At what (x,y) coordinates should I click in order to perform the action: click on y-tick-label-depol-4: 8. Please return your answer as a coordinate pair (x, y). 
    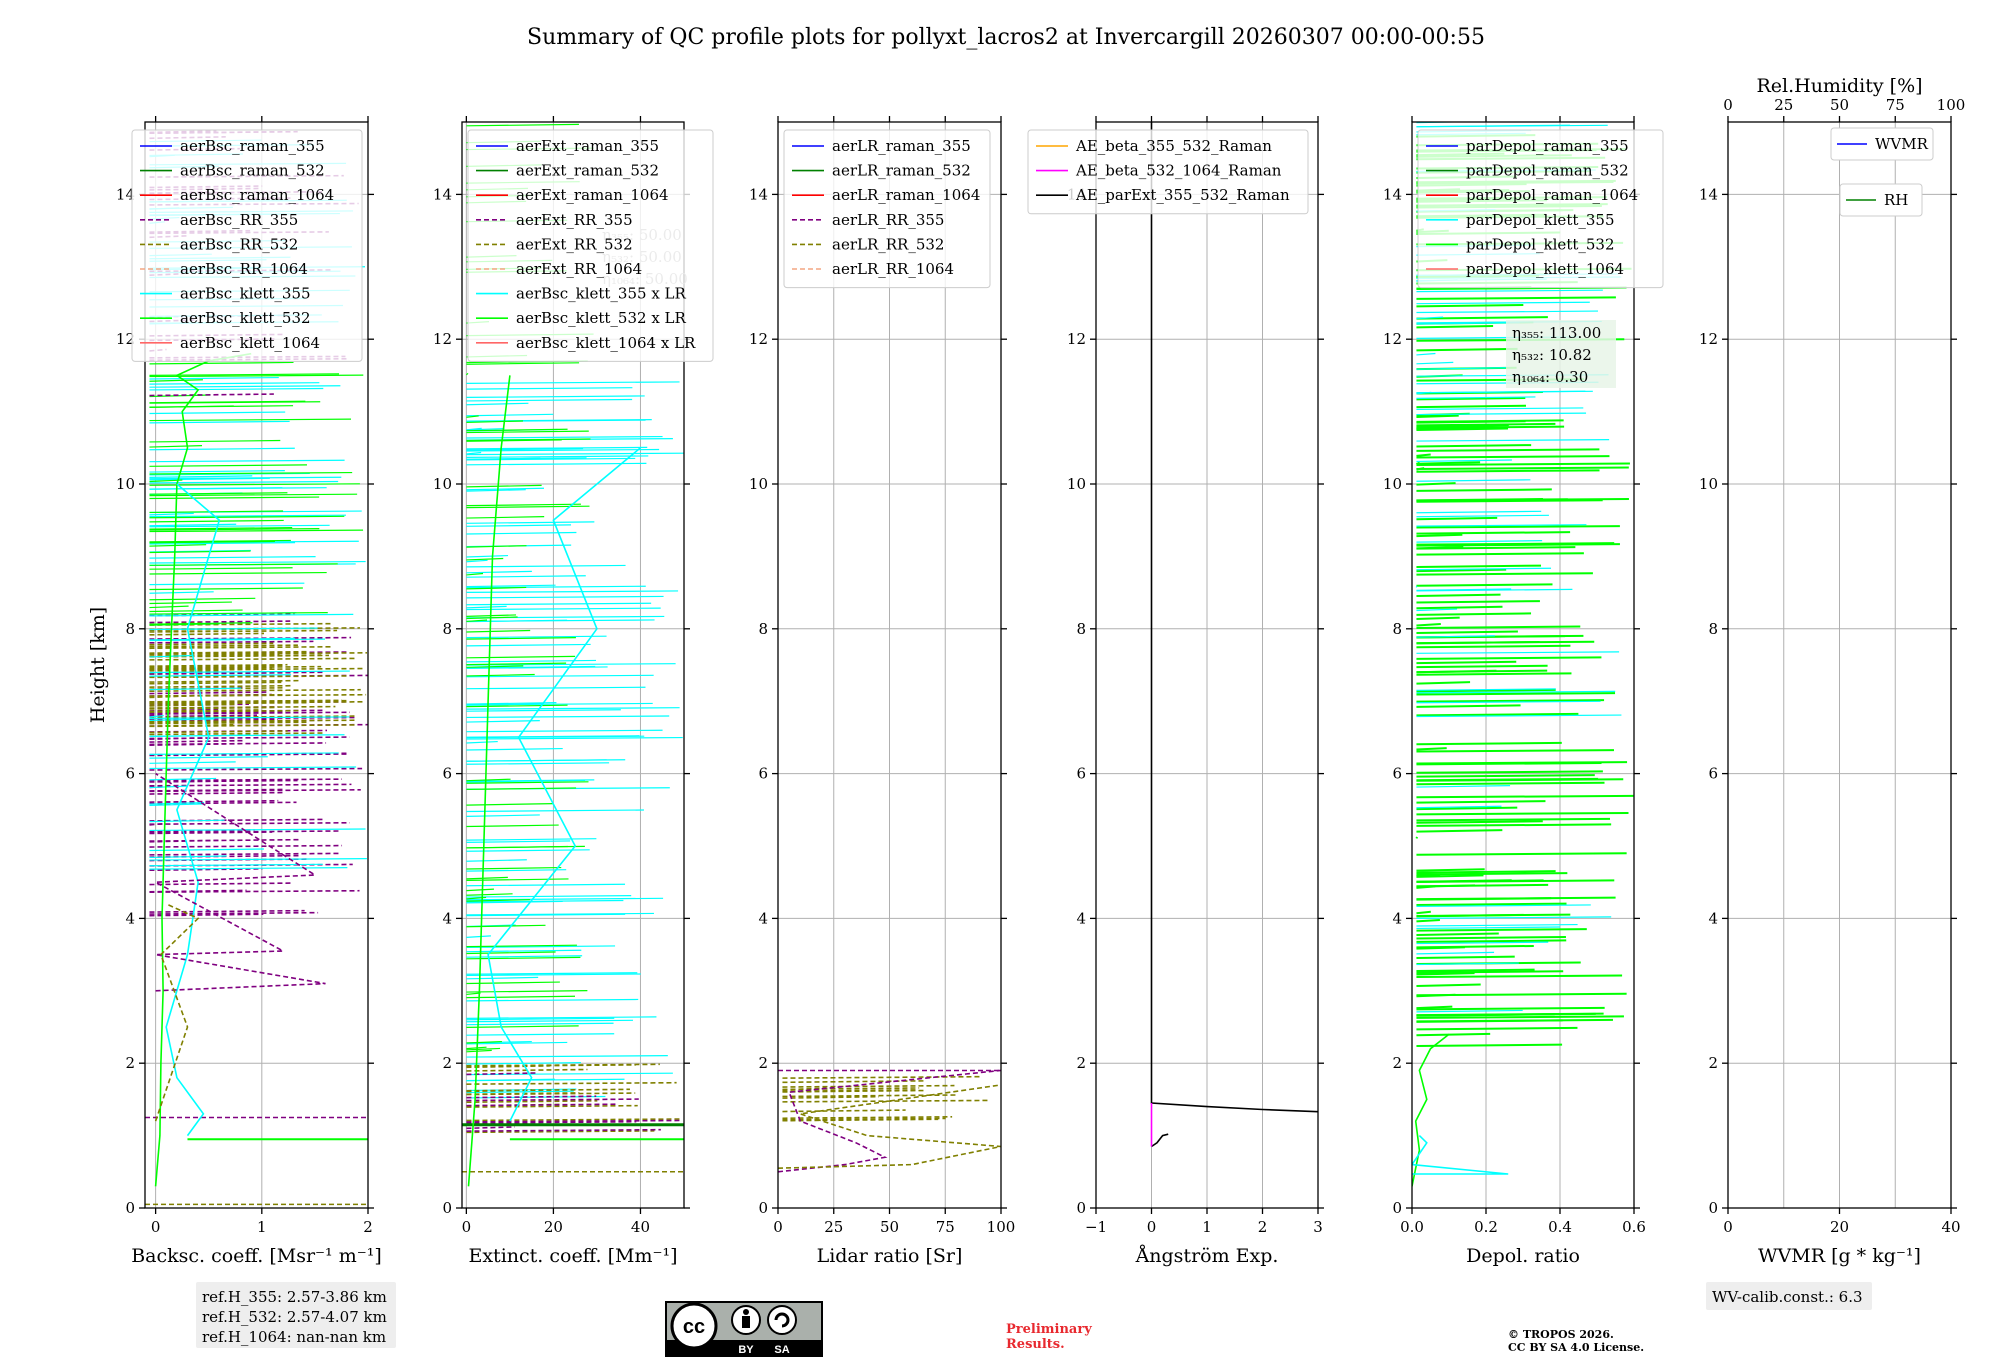
    Looking at the image, I should click on (1397, 629).